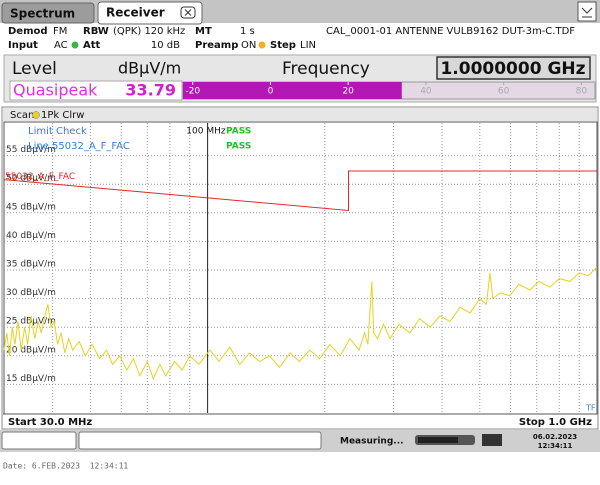  I want to click on x-start: Start 30.0 MHz, so click(50, 422).